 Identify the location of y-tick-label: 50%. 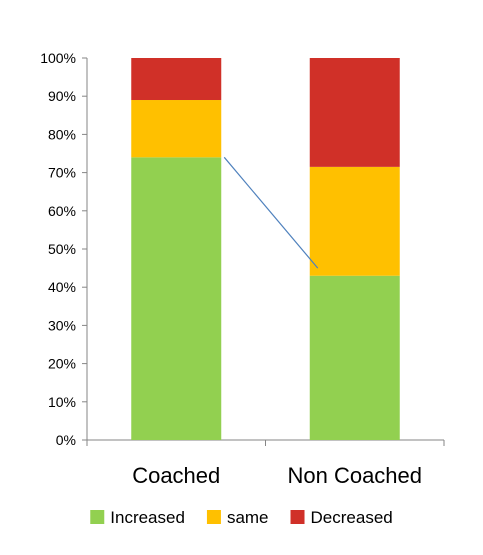
(62, 249).